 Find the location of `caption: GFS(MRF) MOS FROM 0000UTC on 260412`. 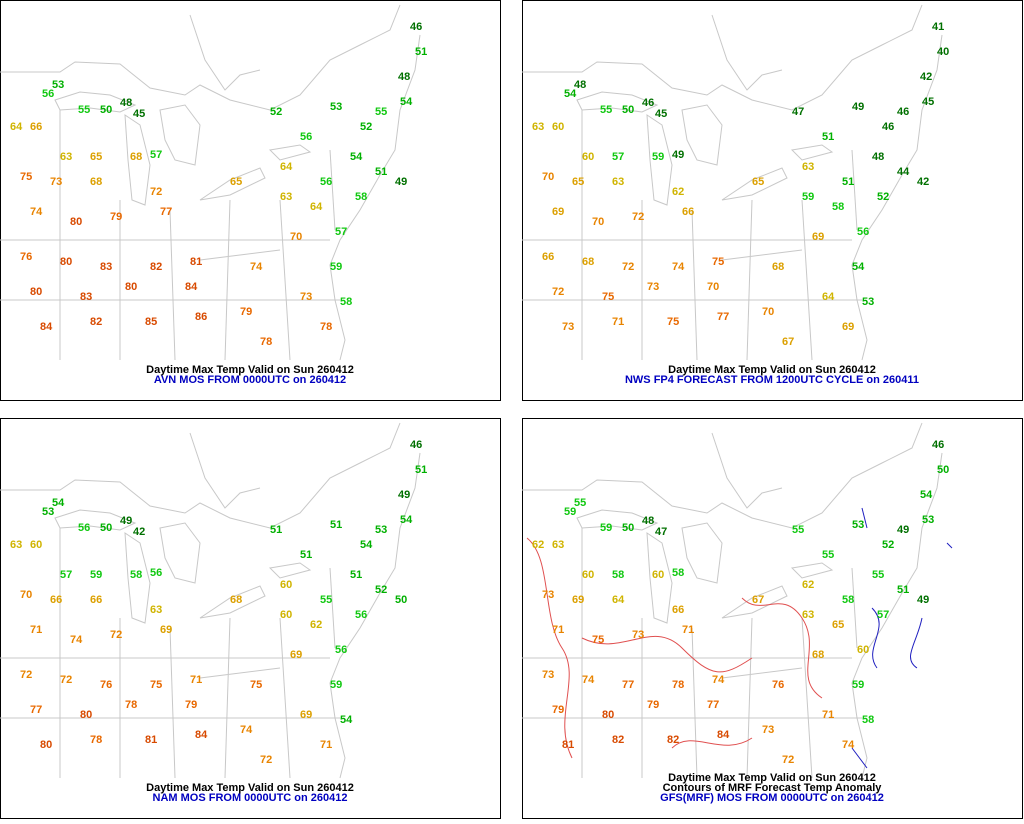

caption: GFS(MRF) MOS FROM 0000UTC on 260412 is located at coordinates (772, 798).